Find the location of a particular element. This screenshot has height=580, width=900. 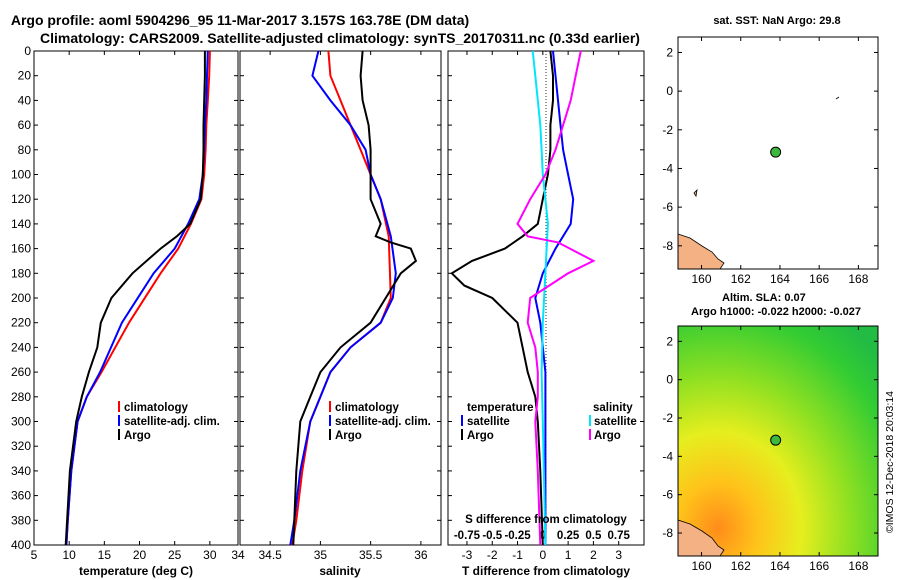

temperature-ytick-label: 180 is located at coordinates (21, 273).